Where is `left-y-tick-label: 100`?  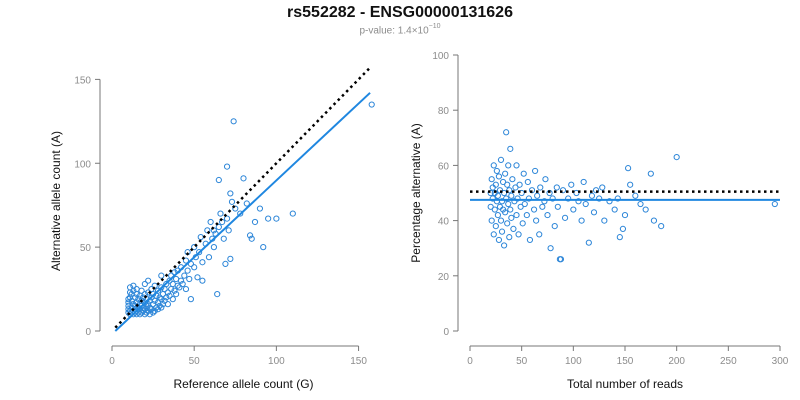 left-y-tick-label: 100 is located at coordinates (82, 164).